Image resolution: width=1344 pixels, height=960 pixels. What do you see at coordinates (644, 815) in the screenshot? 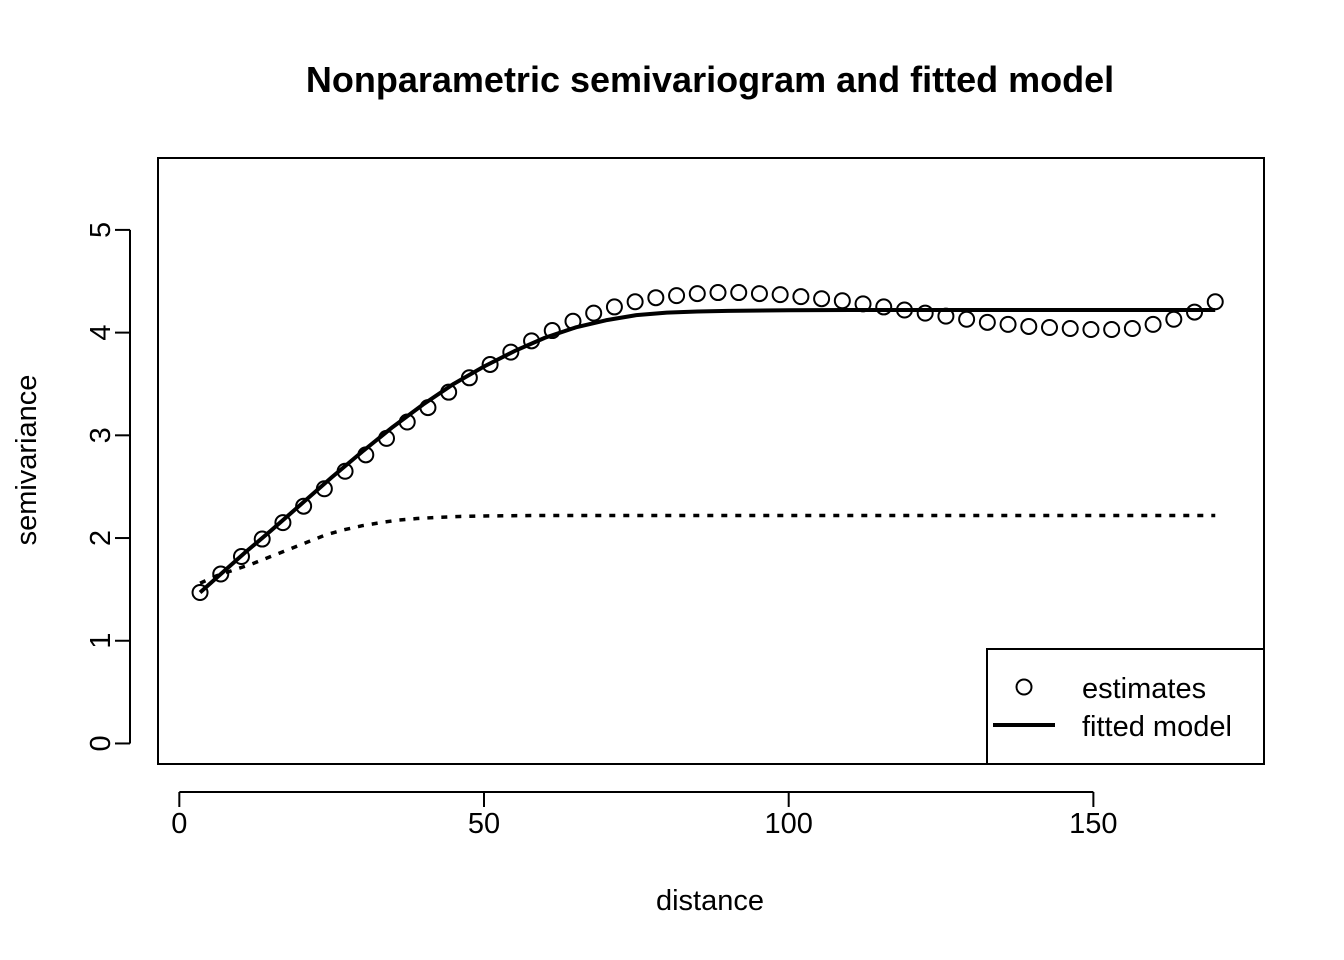
I see `x-axis: 0 50 100 150` at bounding box center [644, 815].